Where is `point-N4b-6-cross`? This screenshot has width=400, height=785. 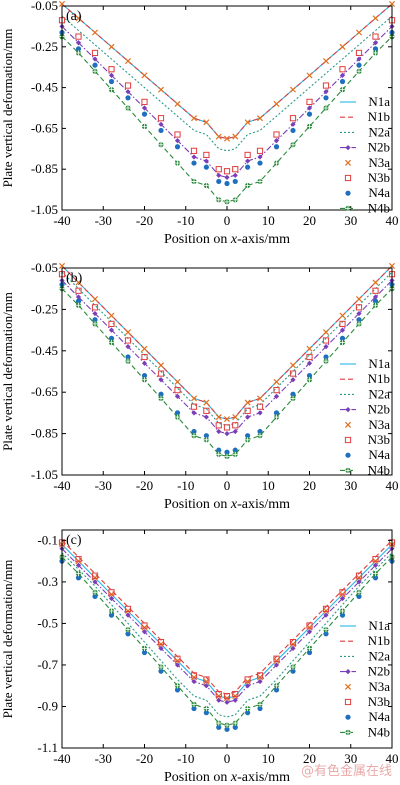
point-N4b-6-cross is located at coordinates (161, 145).